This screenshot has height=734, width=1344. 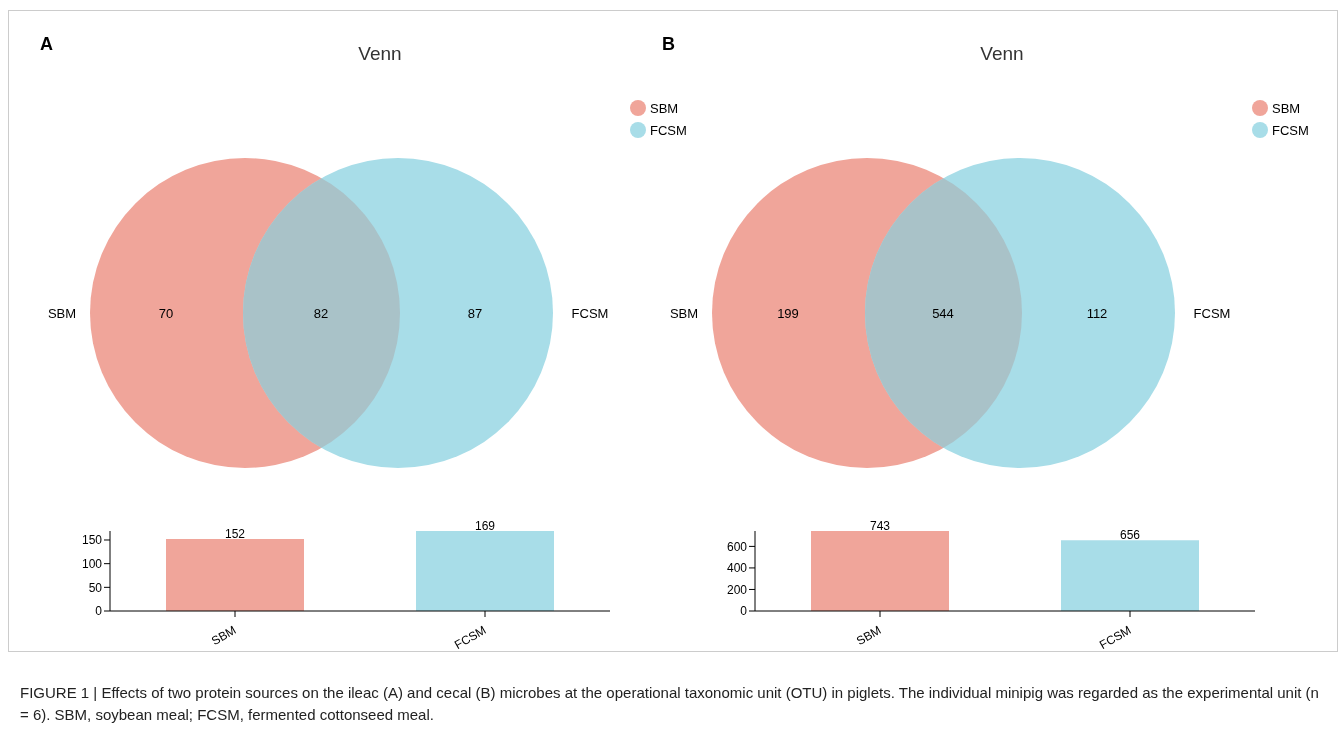 What do you see at coordinates (943, 313) in the screenshot?
I see `data-label: 544` at bounding box center [943, 313].